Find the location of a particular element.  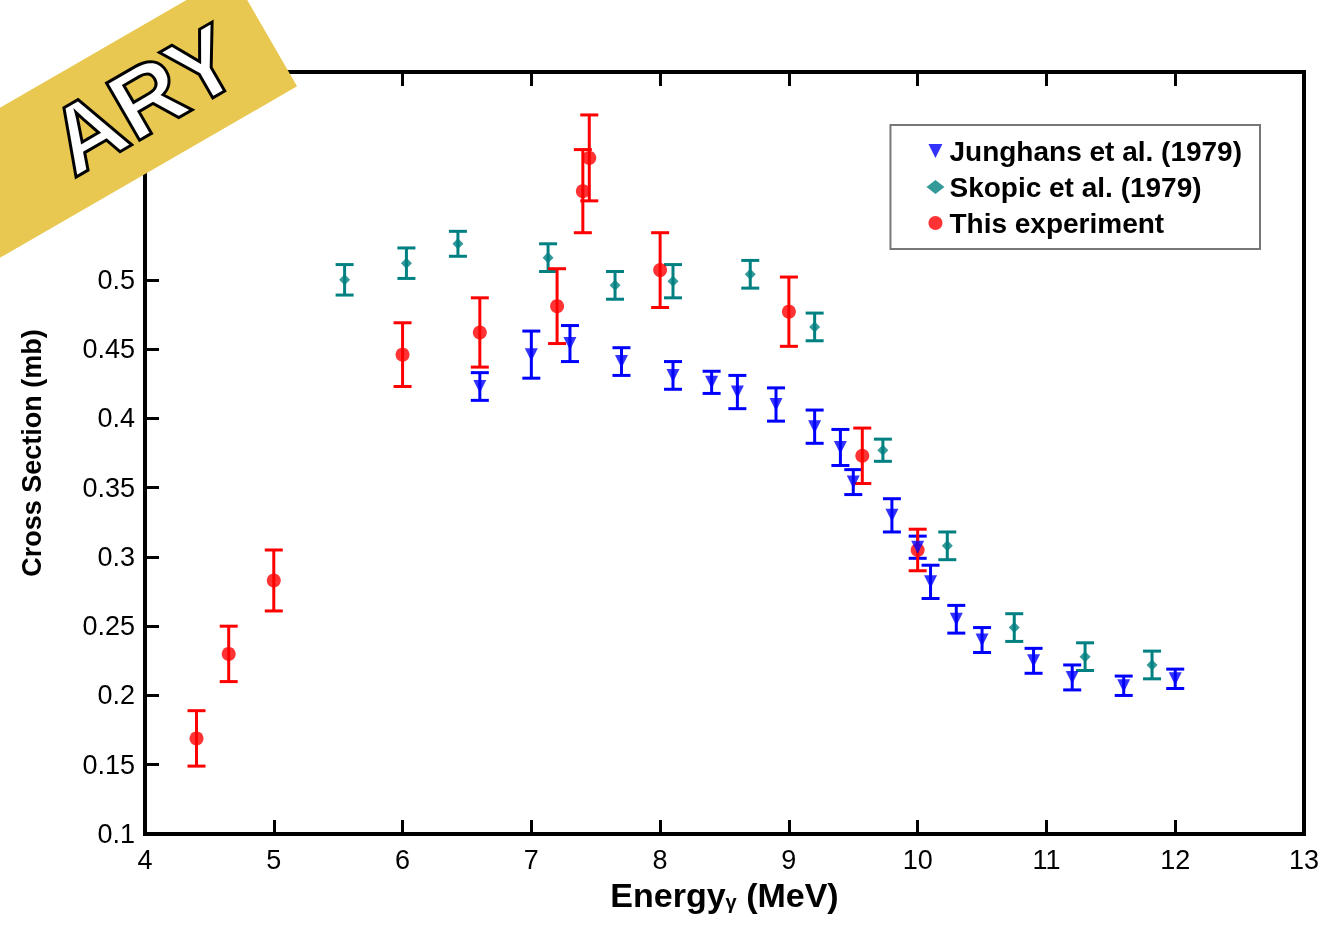

y-tick-label: 0.5 is located at coordinates (116, 279).